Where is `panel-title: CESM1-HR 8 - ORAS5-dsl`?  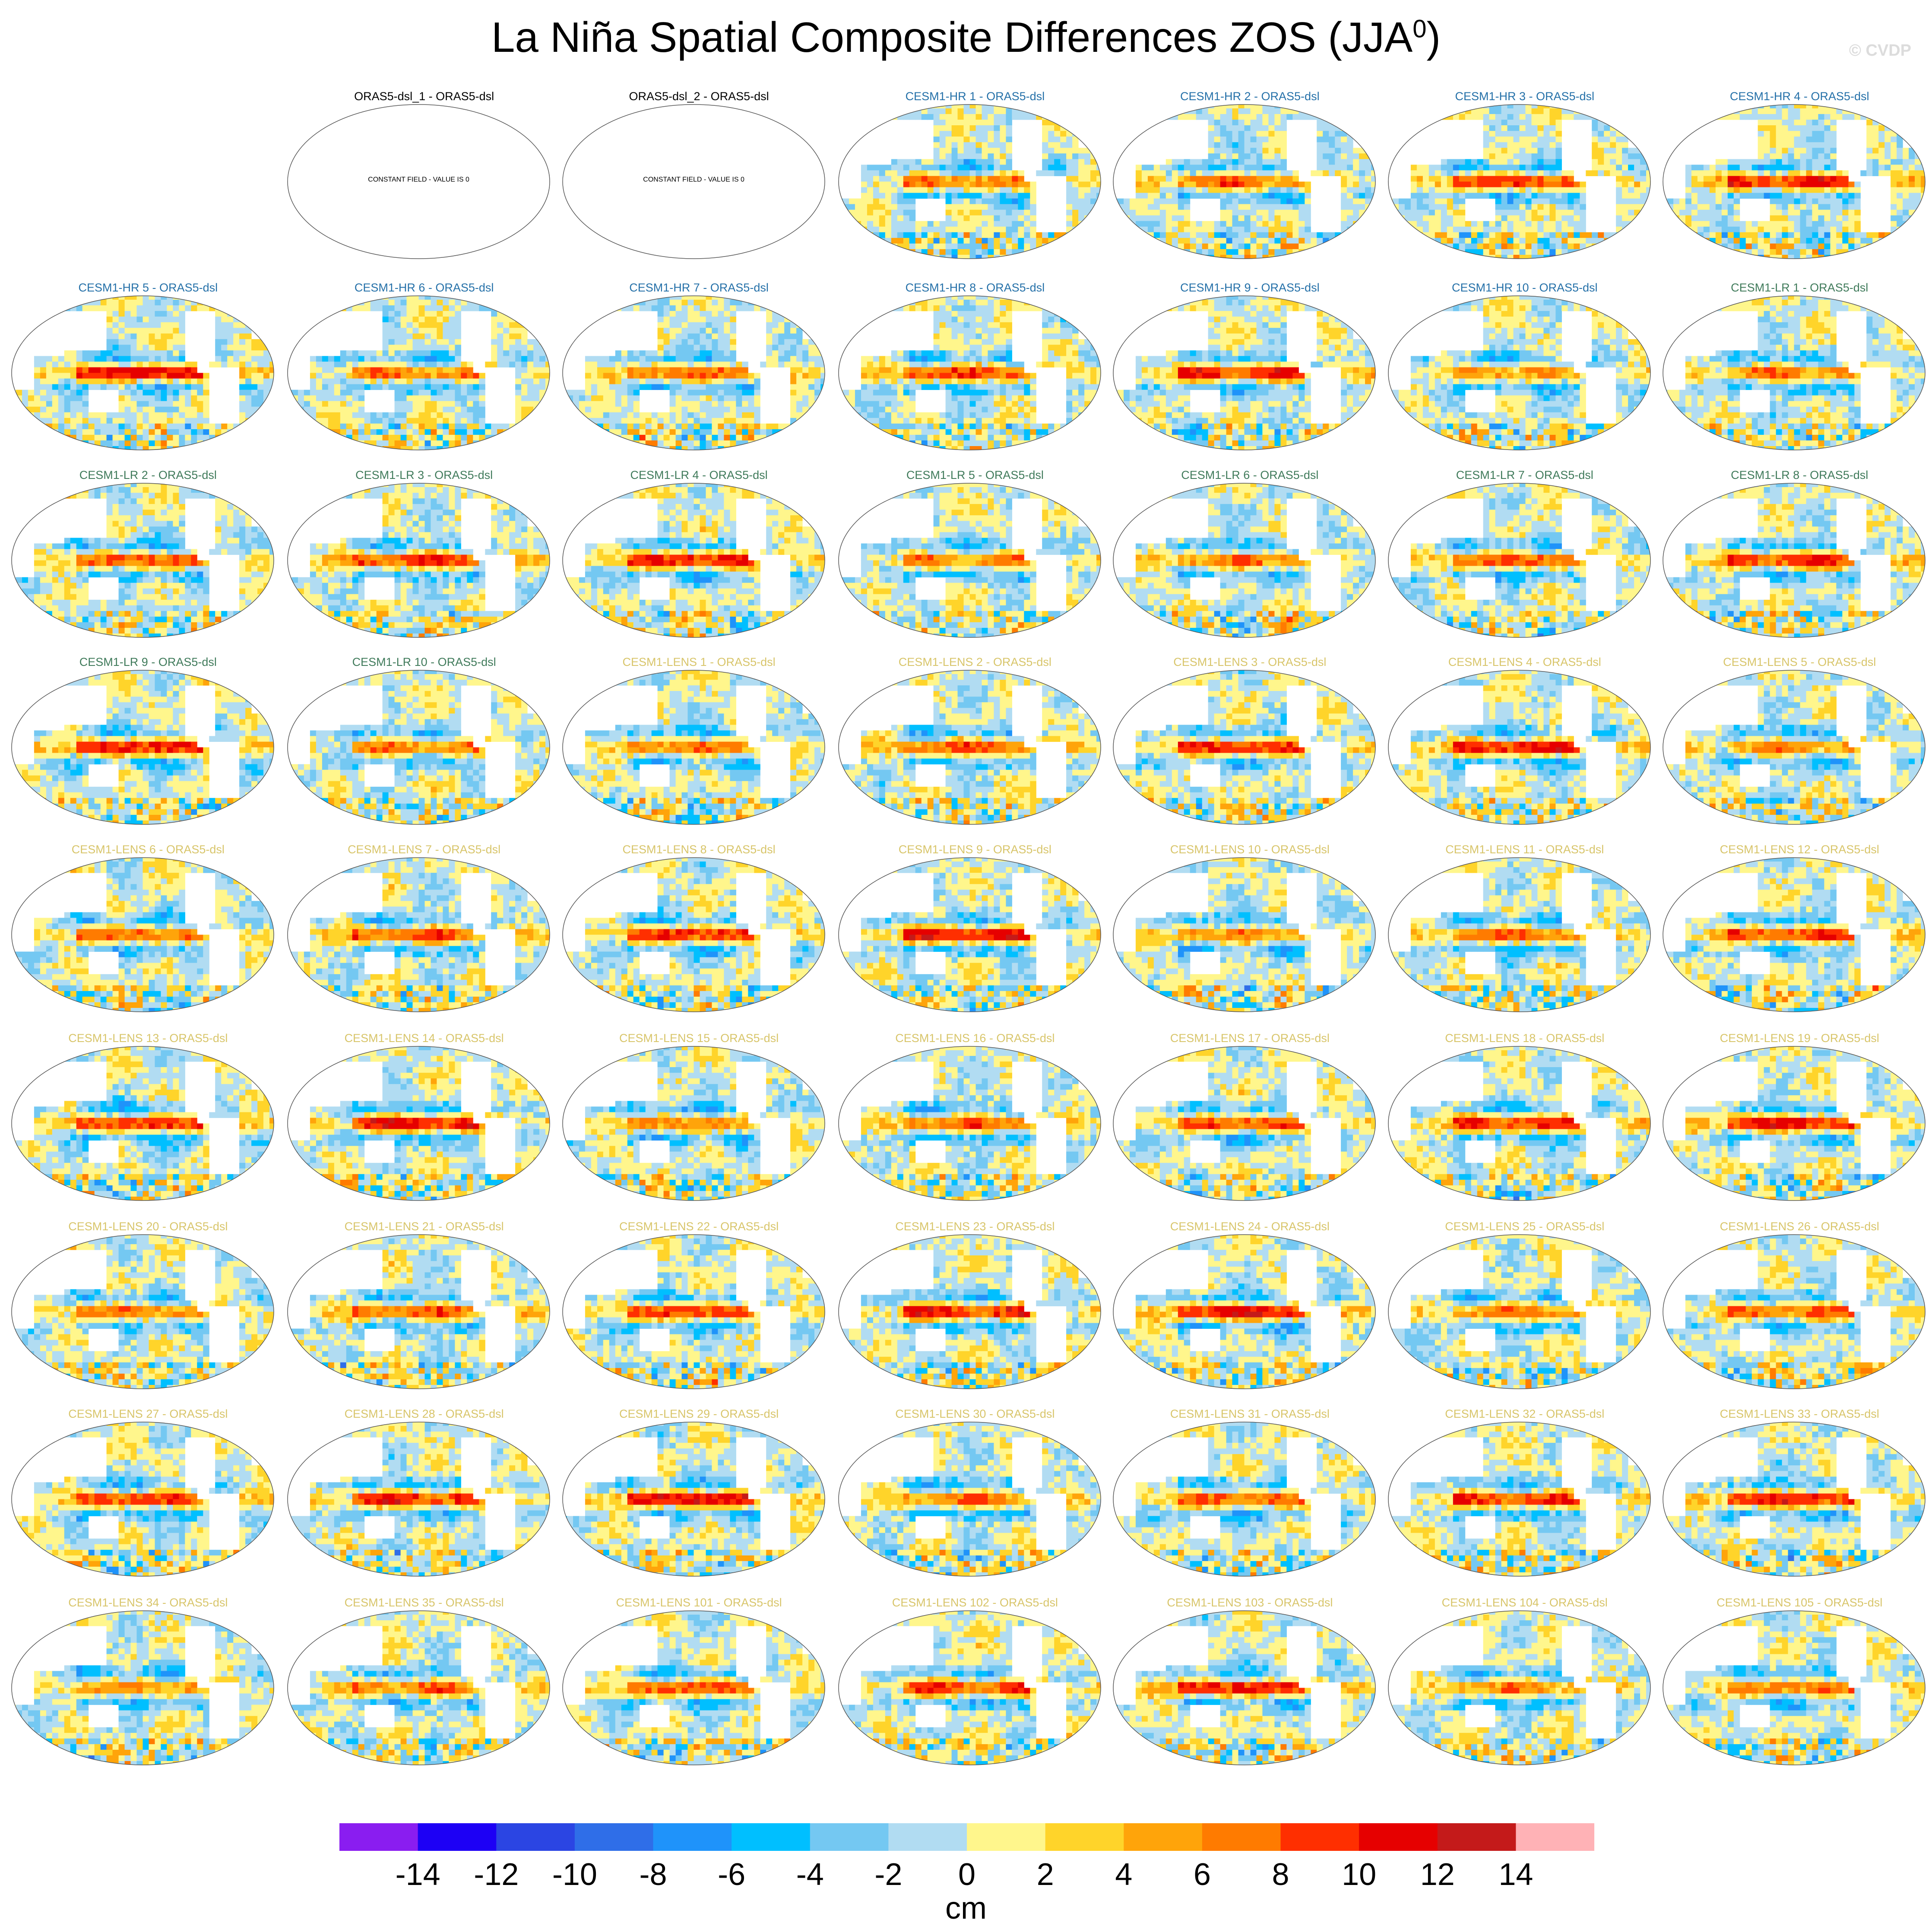
panel-title: CESM1-HR 8 - ORAS5-dsl is located at coordinates (975, 288).